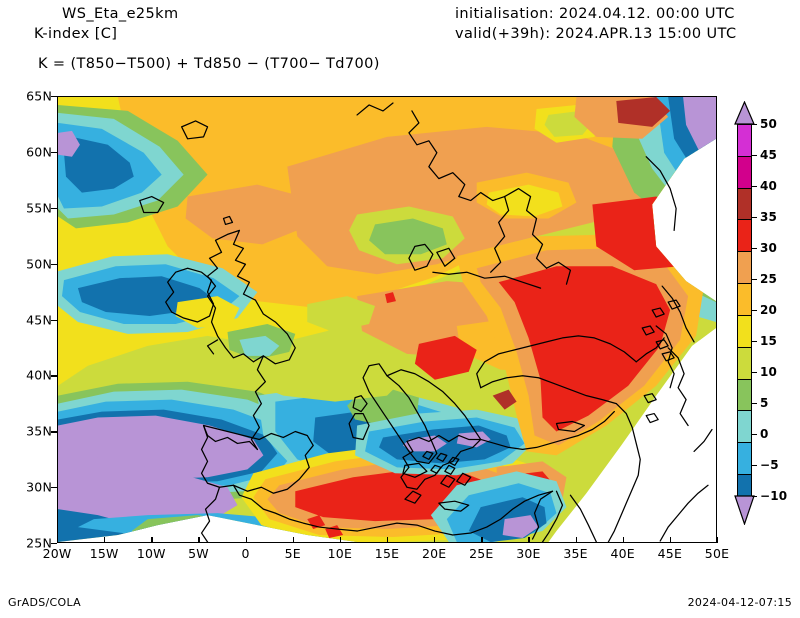 This screenshot has height=618, width=800. Describe the element at coordinates (434, 553) in the screenshot. I see `x-axis-label: 20E` at that location.